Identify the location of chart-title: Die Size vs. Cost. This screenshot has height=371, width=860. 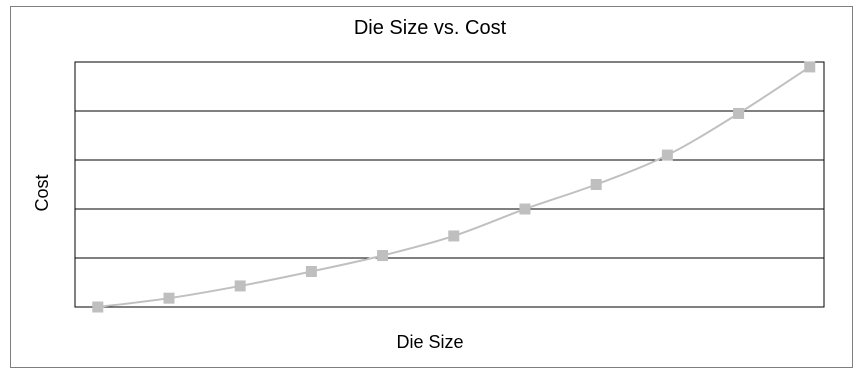
(430, 28).